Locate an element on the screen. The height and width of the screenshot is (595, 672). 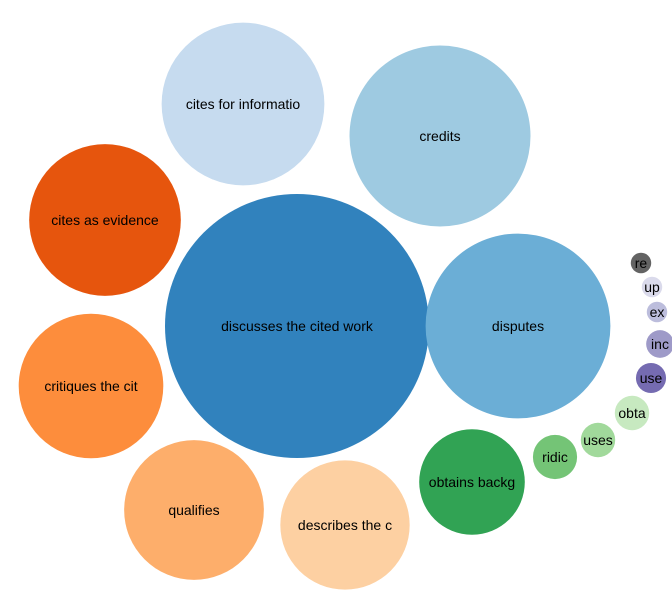
bubble: credits is located at coordinates (440, 136).